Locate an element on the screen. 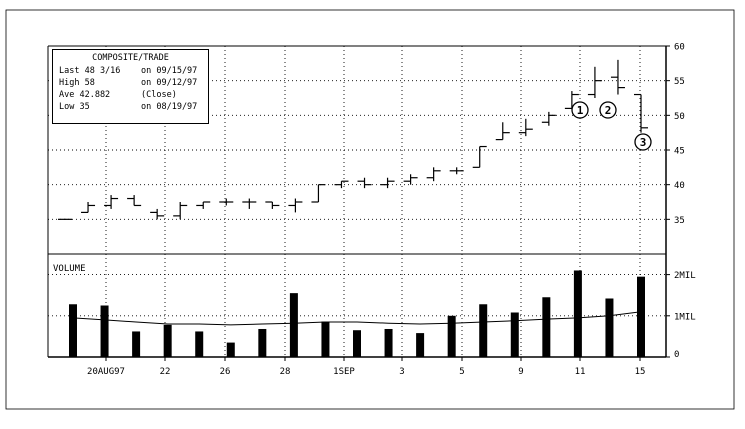  y-tick-label: 55 is located at coordinates (679, 82).